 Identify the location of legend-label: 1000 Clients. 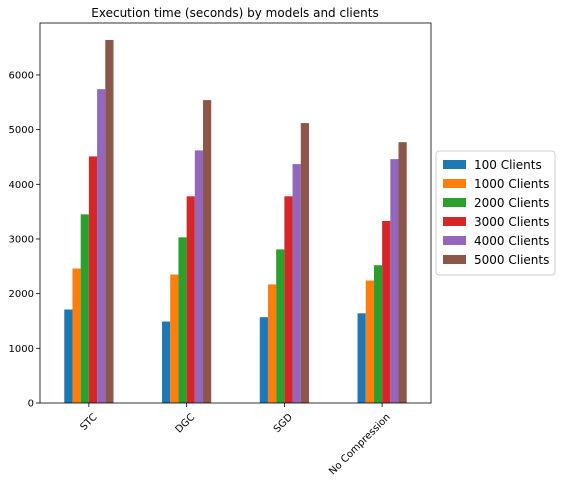
(511, 184).